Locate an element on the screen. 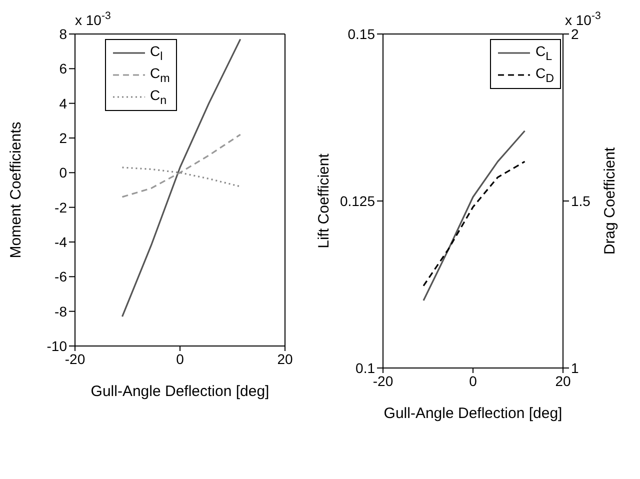 The width and height of the screenshot is (640, 479). y-tick-label: 0 is located at coordinates (63, 172).